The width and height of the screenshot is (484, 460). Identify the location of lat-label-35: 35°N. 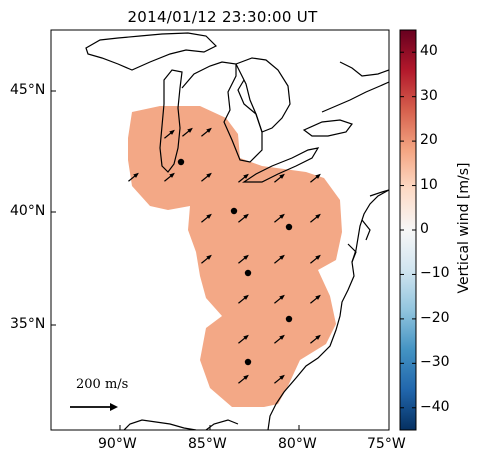
(28, 324).